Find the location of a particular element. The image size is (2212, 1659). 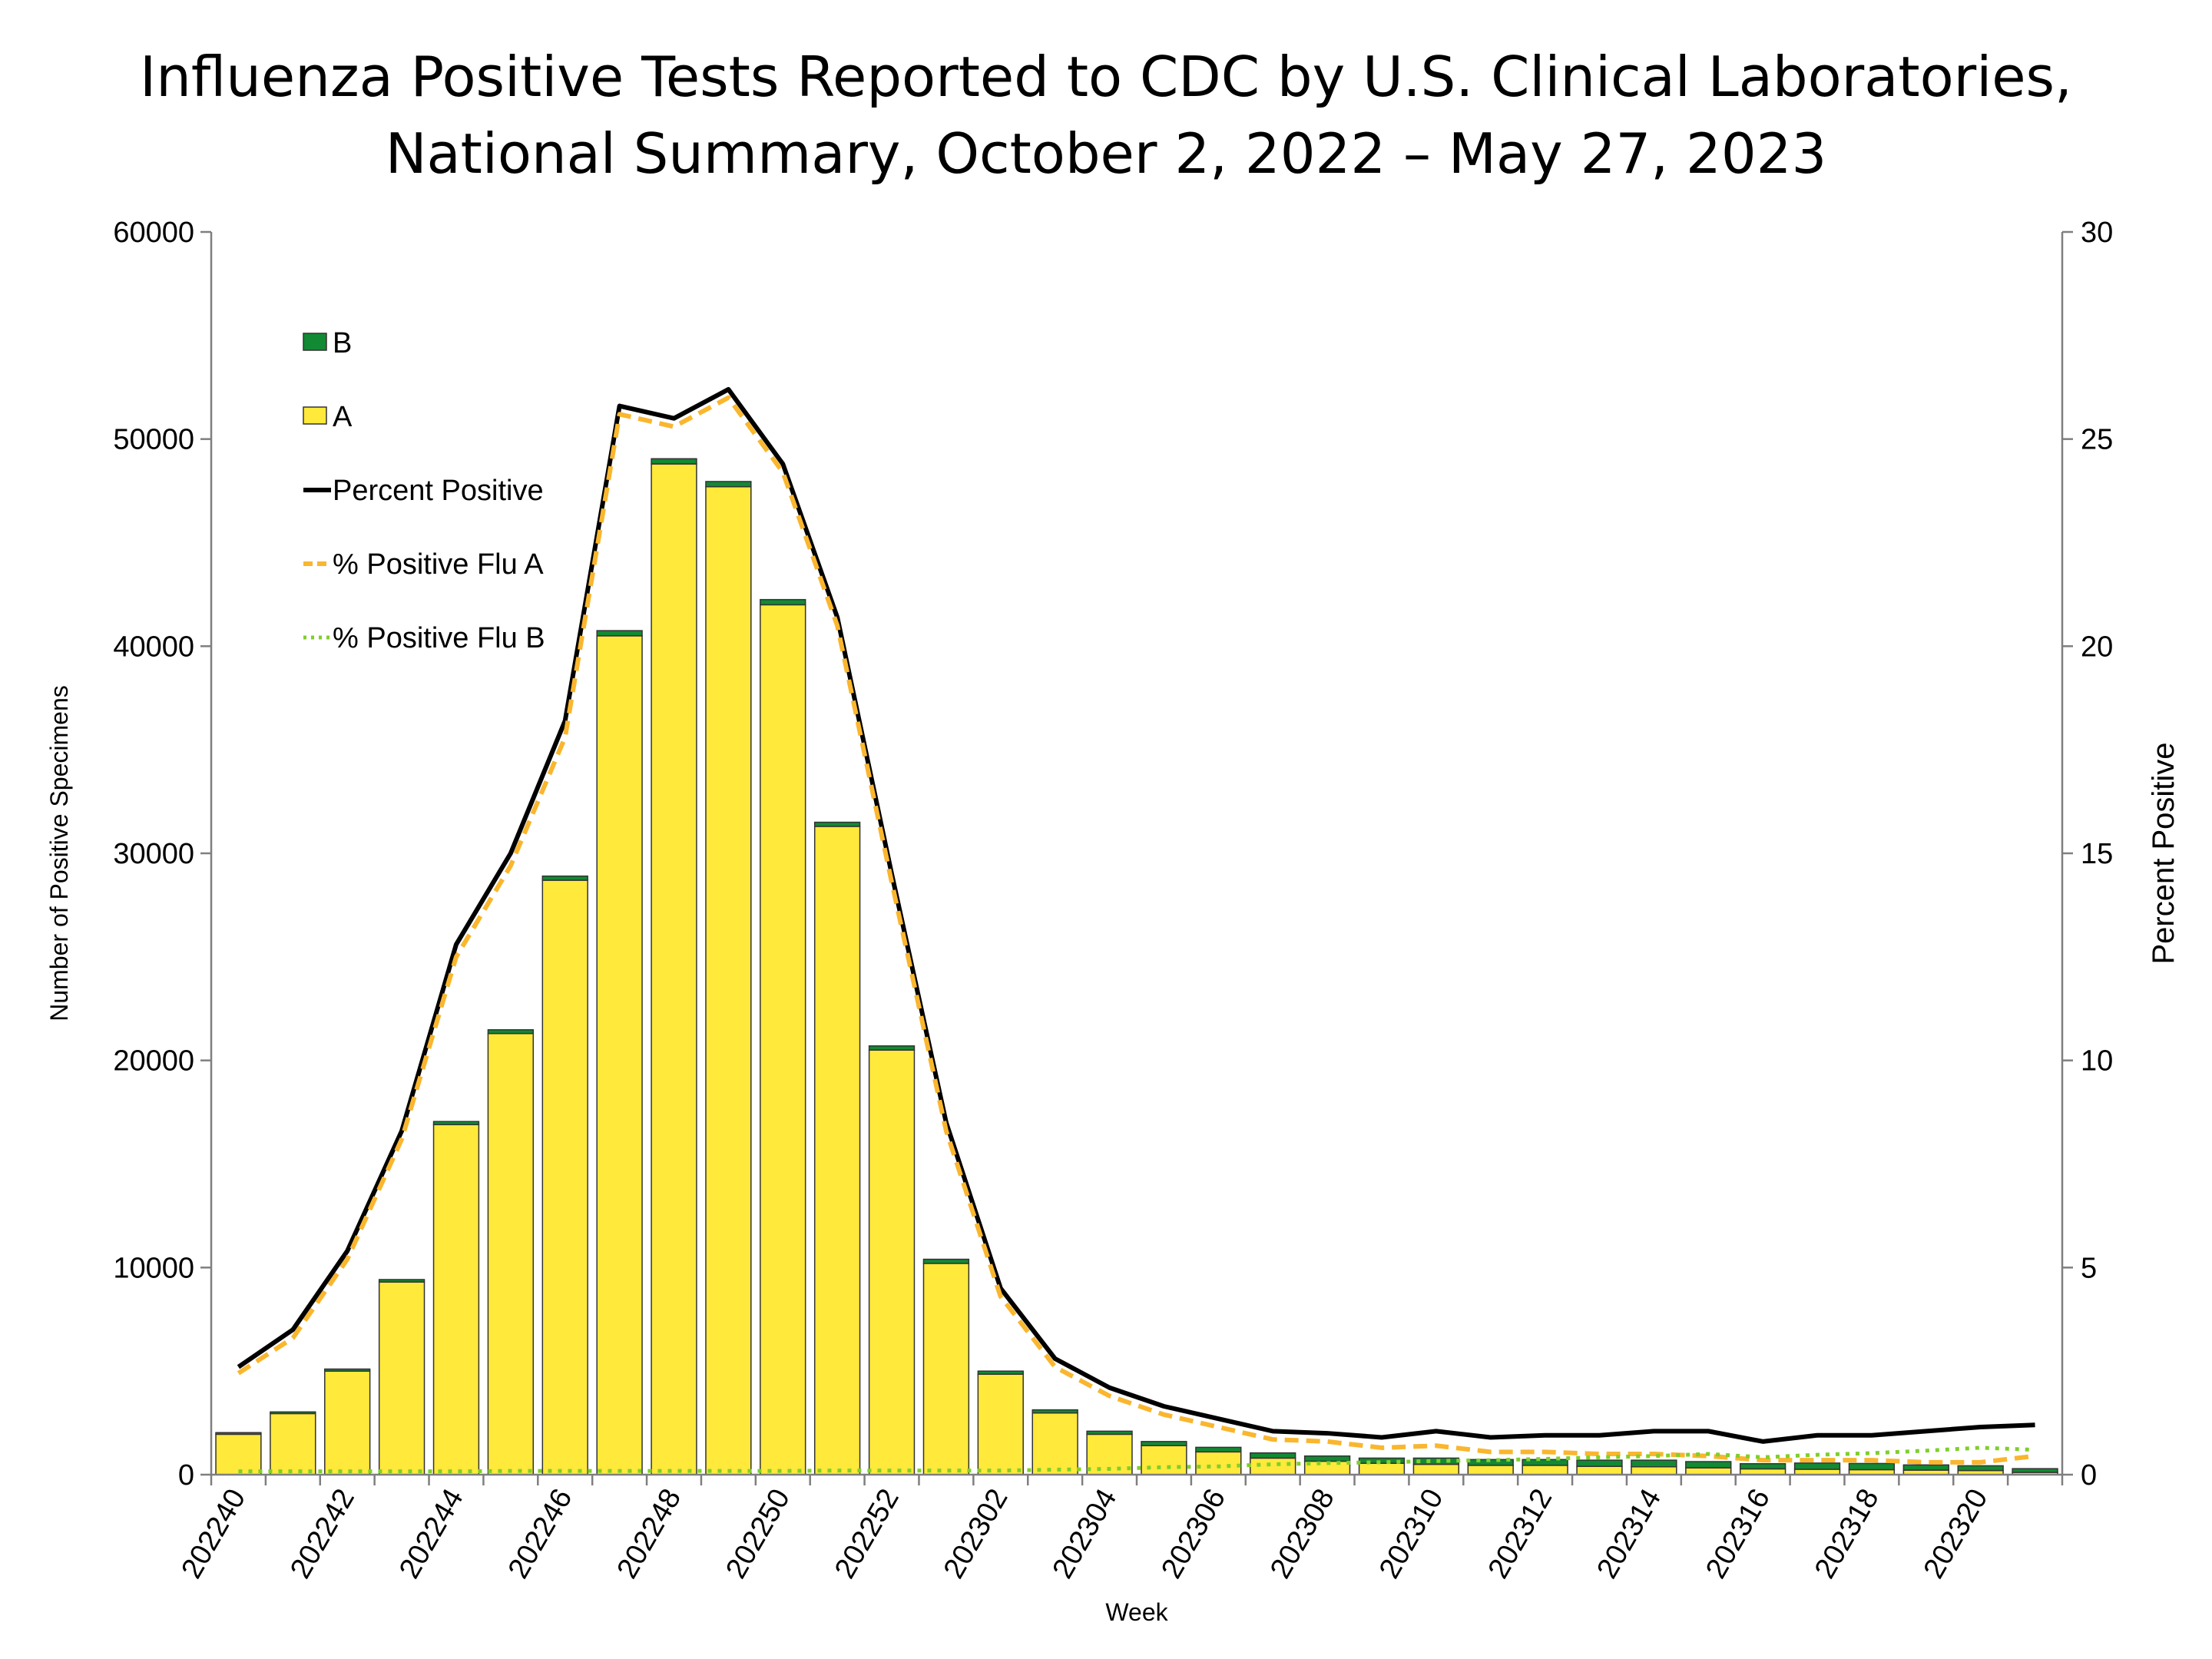

x-tick-label: 202306 is located at coordinates (1194, 1534).